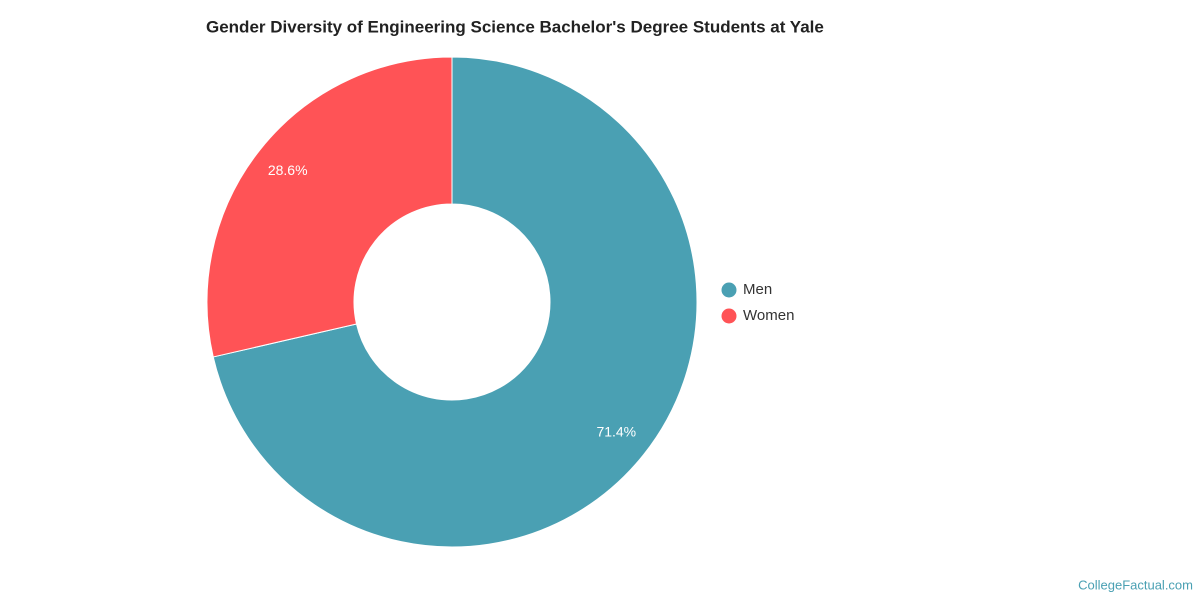  I want to click on slice, so click(329, 207).